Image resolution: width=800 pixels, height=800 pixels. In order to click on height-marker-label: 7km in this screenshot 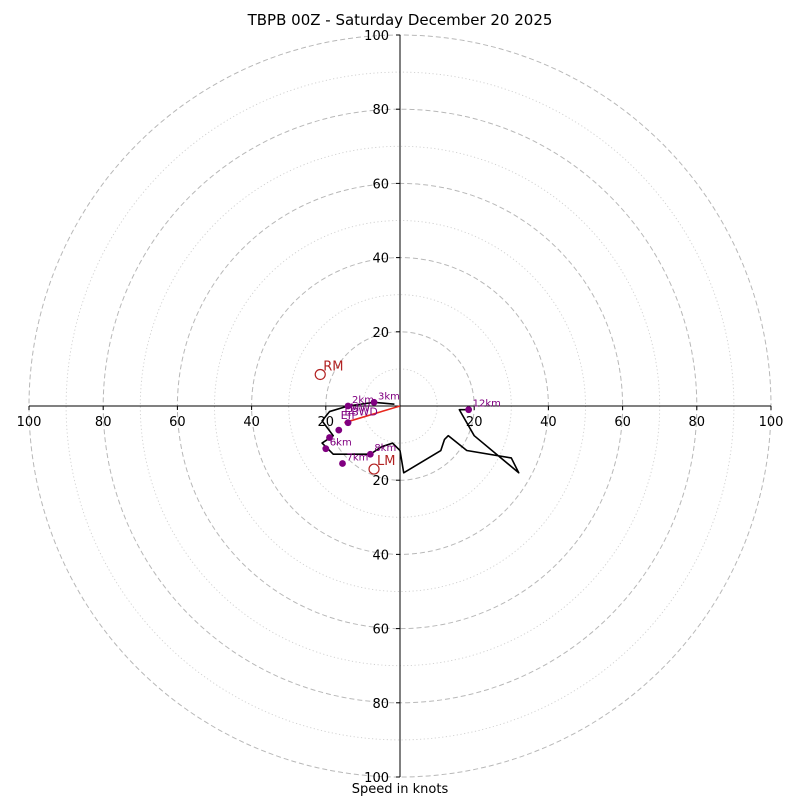, I will do `click(357, 458)`.